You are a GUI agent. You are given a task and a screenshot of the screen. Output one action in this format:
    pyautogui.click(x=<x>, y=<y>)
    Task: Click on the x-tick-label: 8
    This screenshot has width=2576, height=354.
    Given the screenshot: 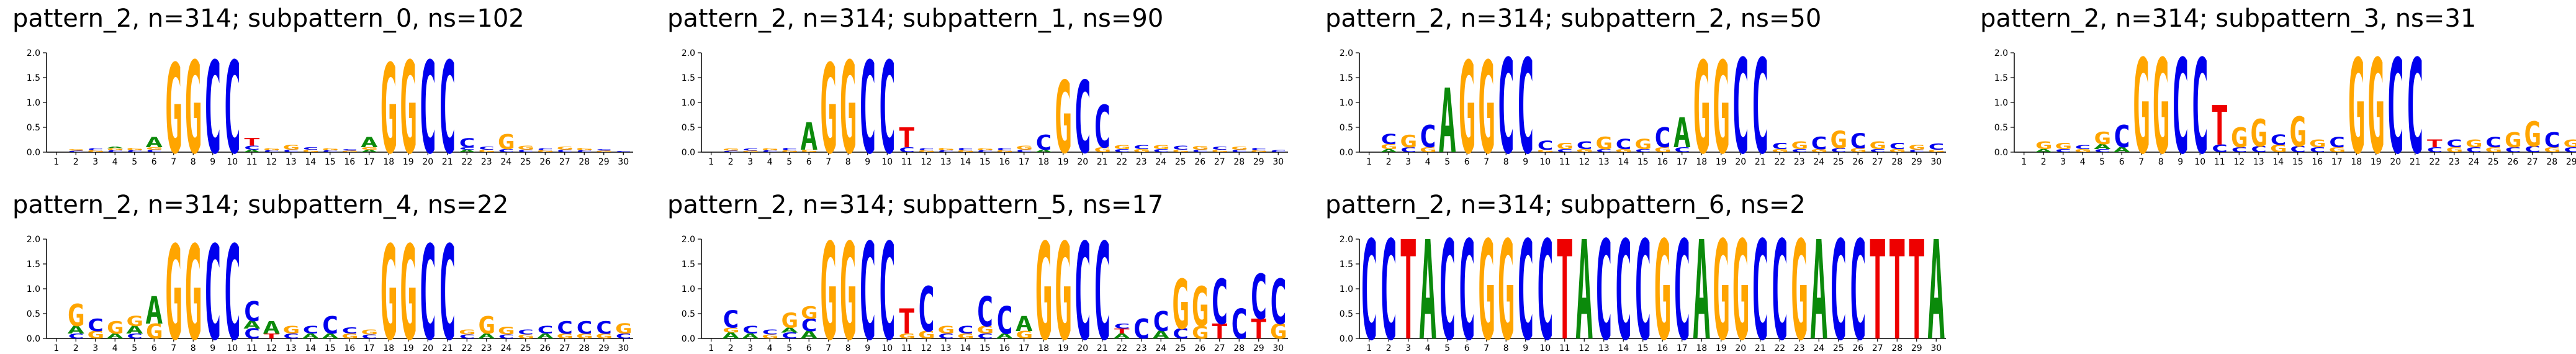 What is the action you would take?
    pyautogui.click(x=193, y=348)
    